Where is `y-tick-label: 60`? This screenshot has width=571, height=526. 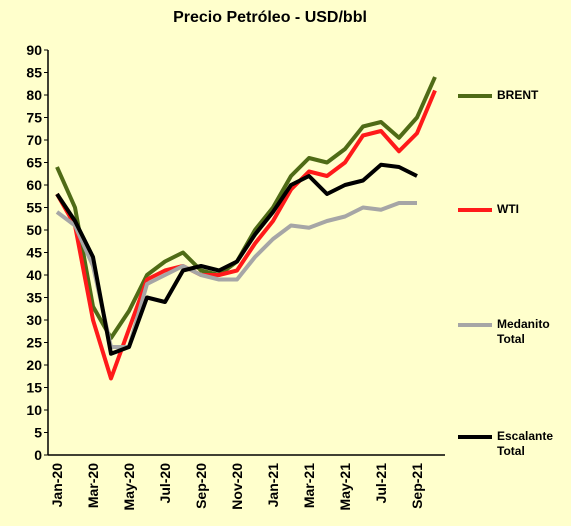 y-tick-label: 60 is located at coordinates (34, 185).